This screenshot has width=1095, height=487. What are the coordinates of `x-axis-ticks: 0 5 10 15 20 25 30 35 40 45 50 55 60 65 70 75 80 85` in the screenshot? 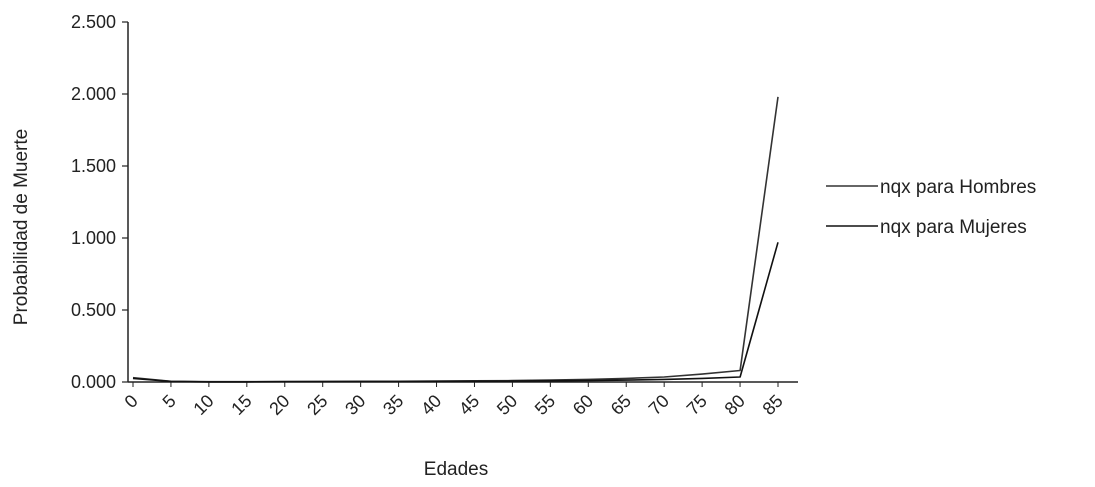 It's located at (454, 400).